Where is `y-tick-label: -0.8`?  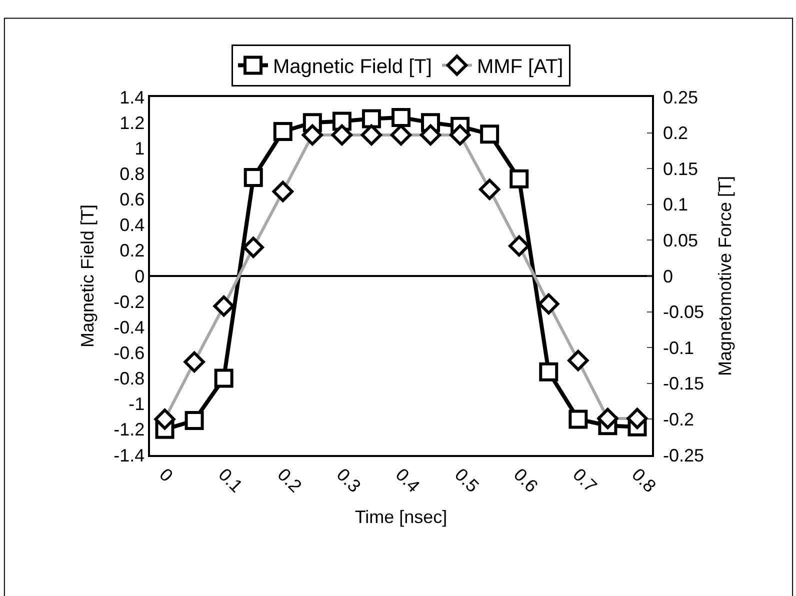
y-tick-label: -0.8 is located at coordinates (129, 378).